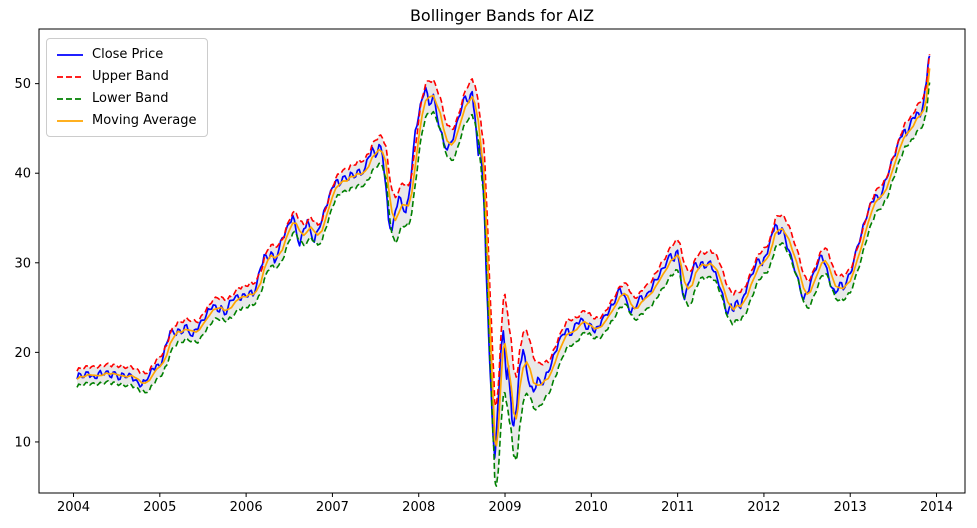 Image resolution: width=977 pixels, height=528 pixels. What do you see at coordinates (73, 507) in the screenshot?
I see `x-tick-label: 2004` at bounding box center [73, 507].